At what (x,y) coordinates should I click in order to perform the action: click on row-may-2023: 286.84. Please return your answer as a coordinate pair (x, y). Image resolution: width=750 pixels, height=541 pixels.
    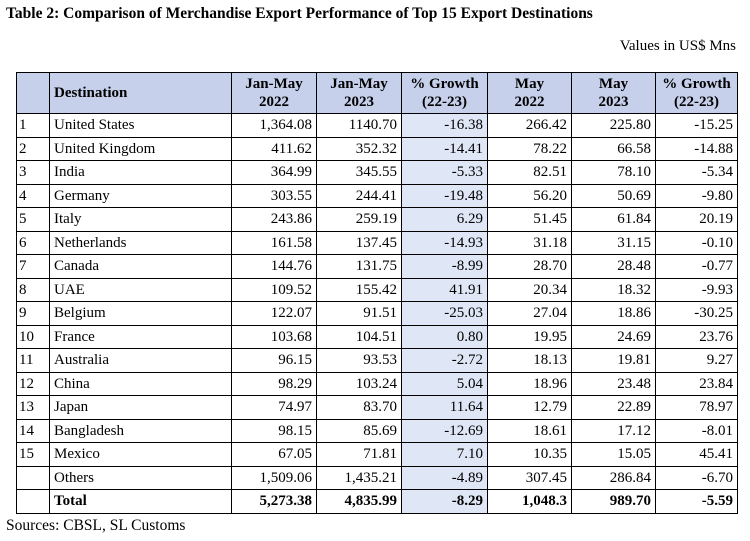
    Looking at the image, I should click on (613, 477).